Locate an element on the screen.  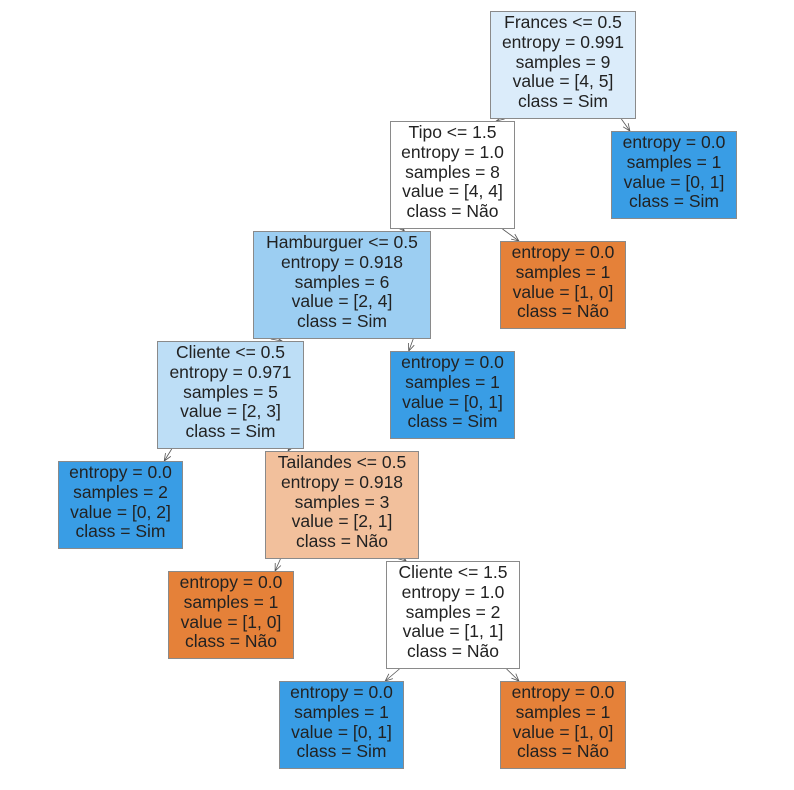
node-samples: samples = 8 is located at coordinates (452, 171).